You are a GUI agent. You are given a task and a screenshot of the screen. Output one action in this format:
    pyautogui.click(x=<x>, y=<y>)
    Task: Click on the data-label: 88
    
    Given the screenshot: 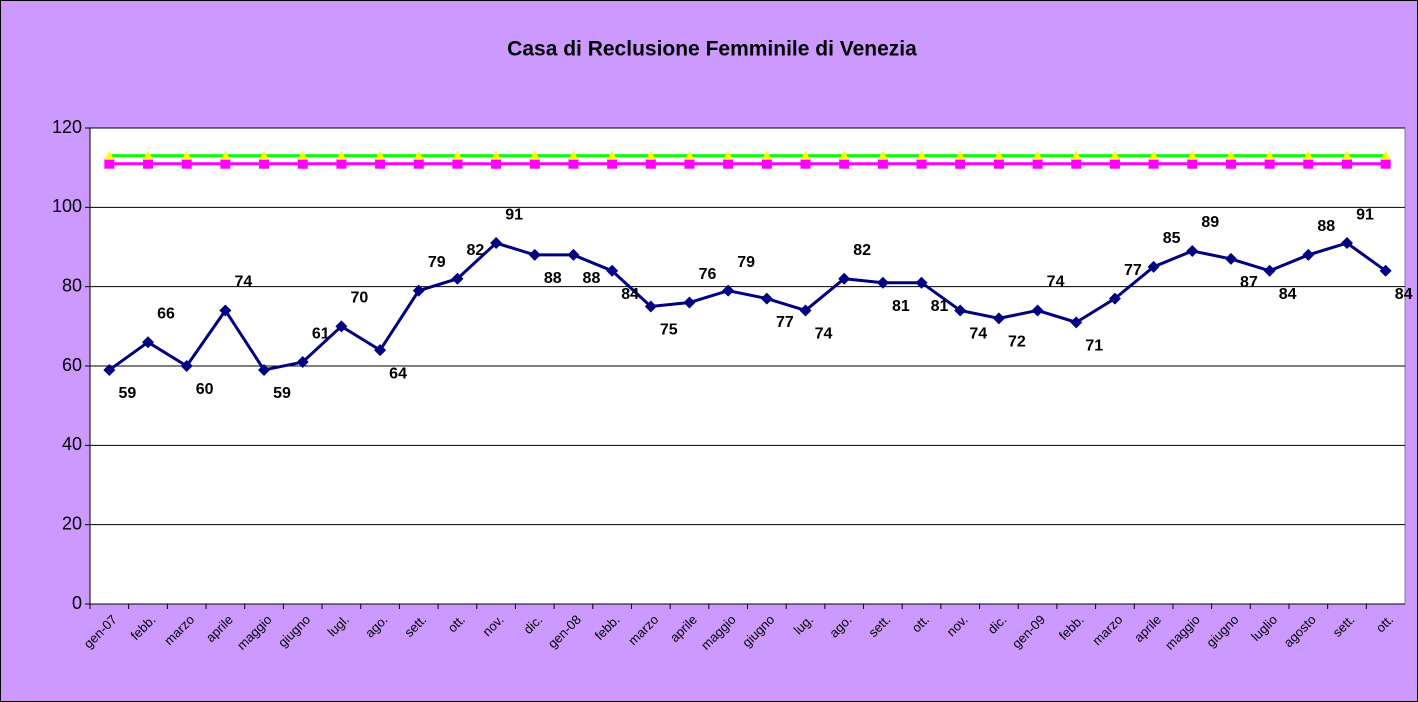 What is the action you would take?
    pyautogui.click(x=592, y=278)
    